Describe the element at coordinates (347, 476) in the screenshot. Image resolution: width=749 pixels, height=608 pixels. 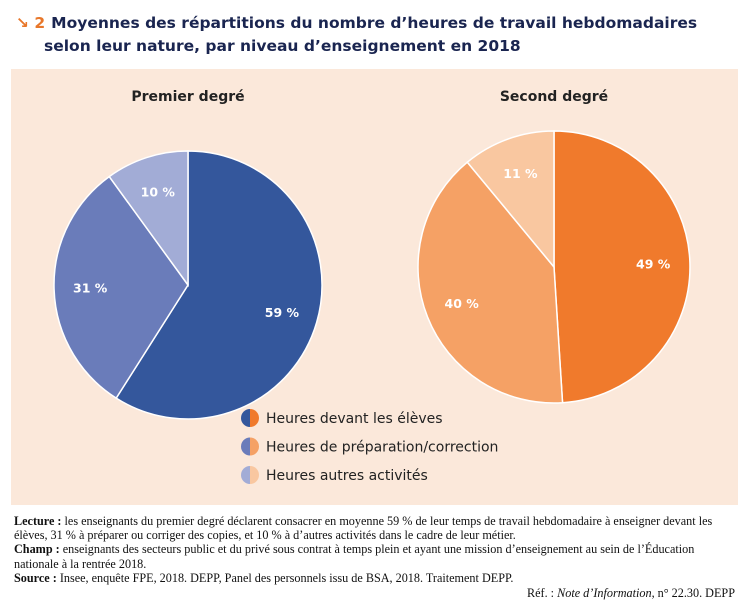
I see `legend-label: Heures autres activités` at that location.